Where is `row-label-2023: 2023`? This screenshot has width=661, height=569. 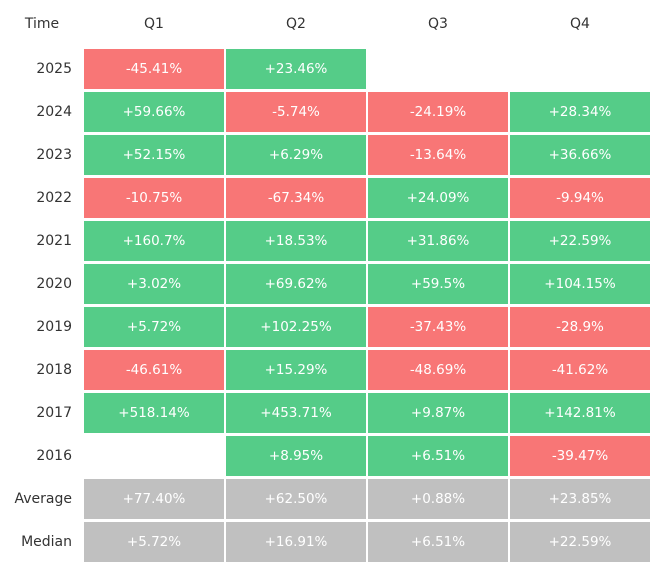 row-label-2023: 2023 is located at coordinates (54, 155).